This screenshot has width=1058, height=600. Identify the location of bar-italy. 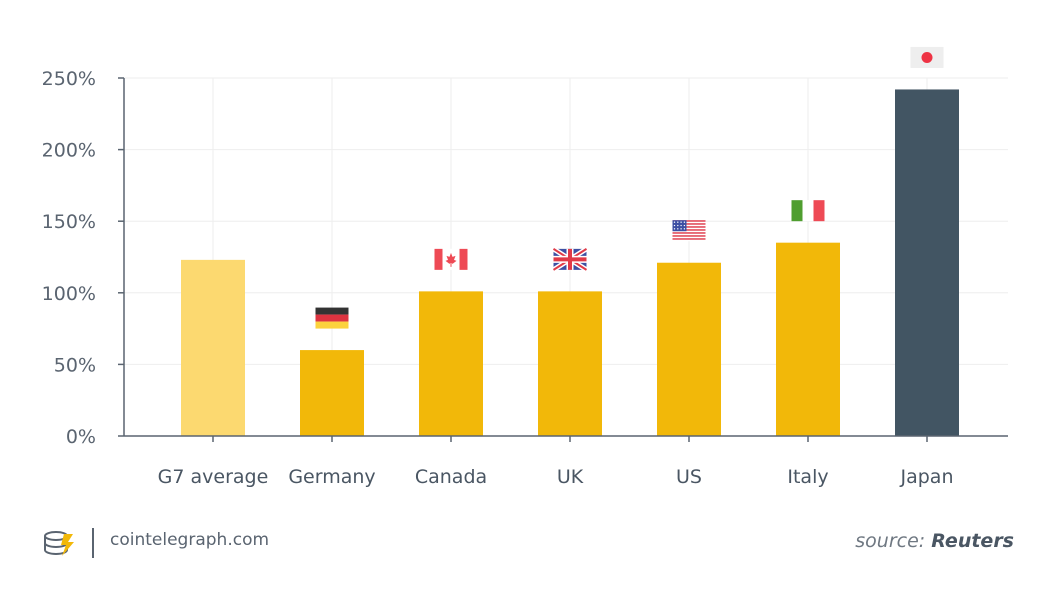
(808, 339).